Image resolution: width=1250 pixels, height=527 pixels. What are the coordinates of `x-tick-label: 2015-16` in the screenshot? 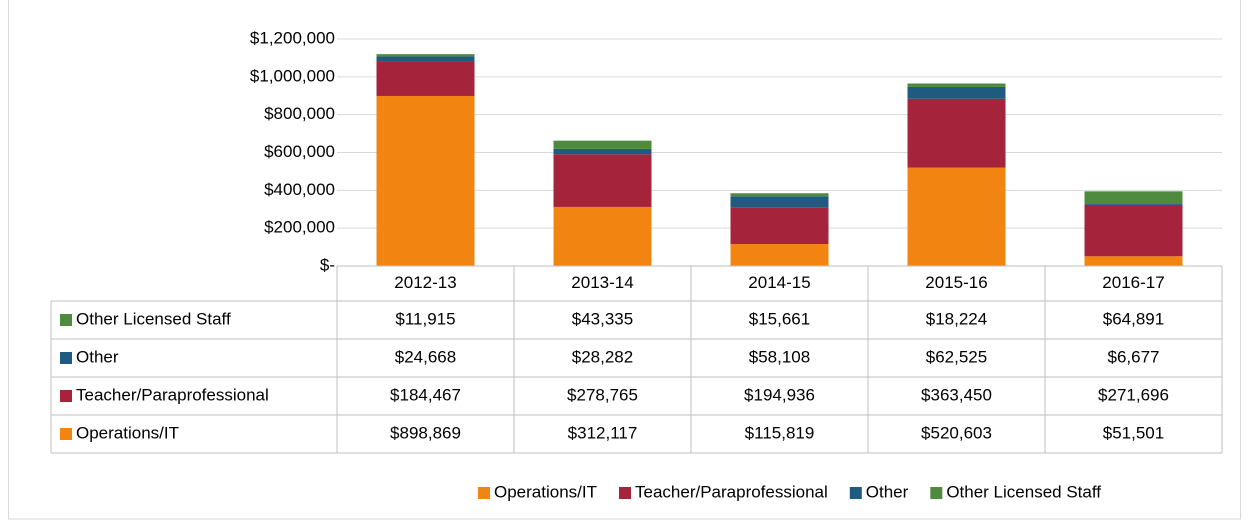 It's located at (956, 282).